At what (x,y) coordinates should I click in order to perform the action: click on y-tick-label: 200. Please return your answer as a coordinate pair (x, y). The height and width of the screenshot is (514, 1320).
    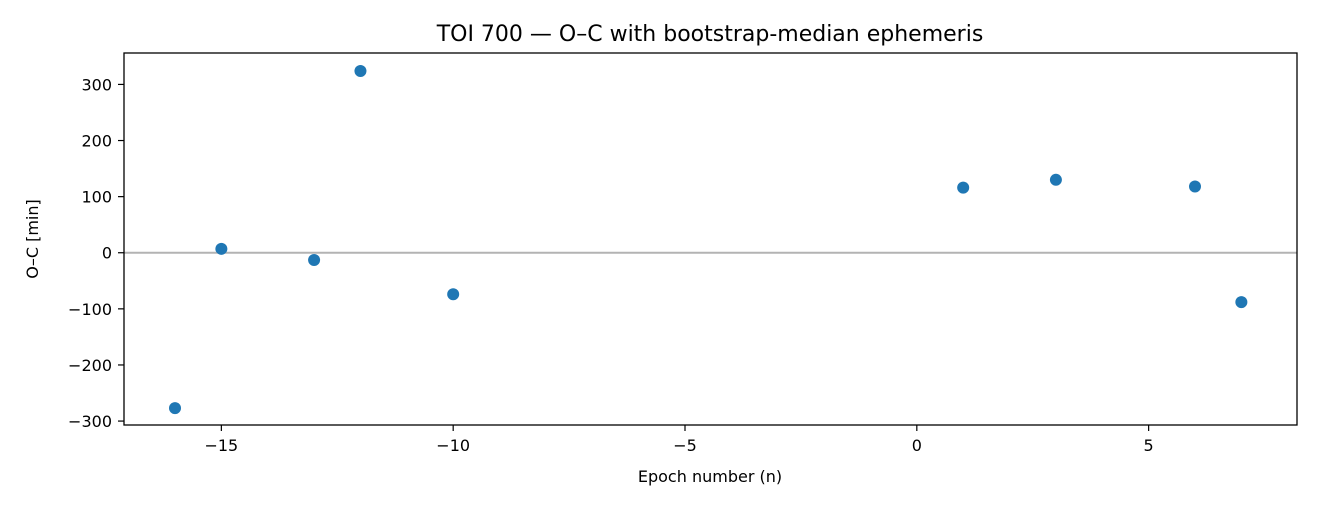
    Looking at the image, I should click on (96, 141).